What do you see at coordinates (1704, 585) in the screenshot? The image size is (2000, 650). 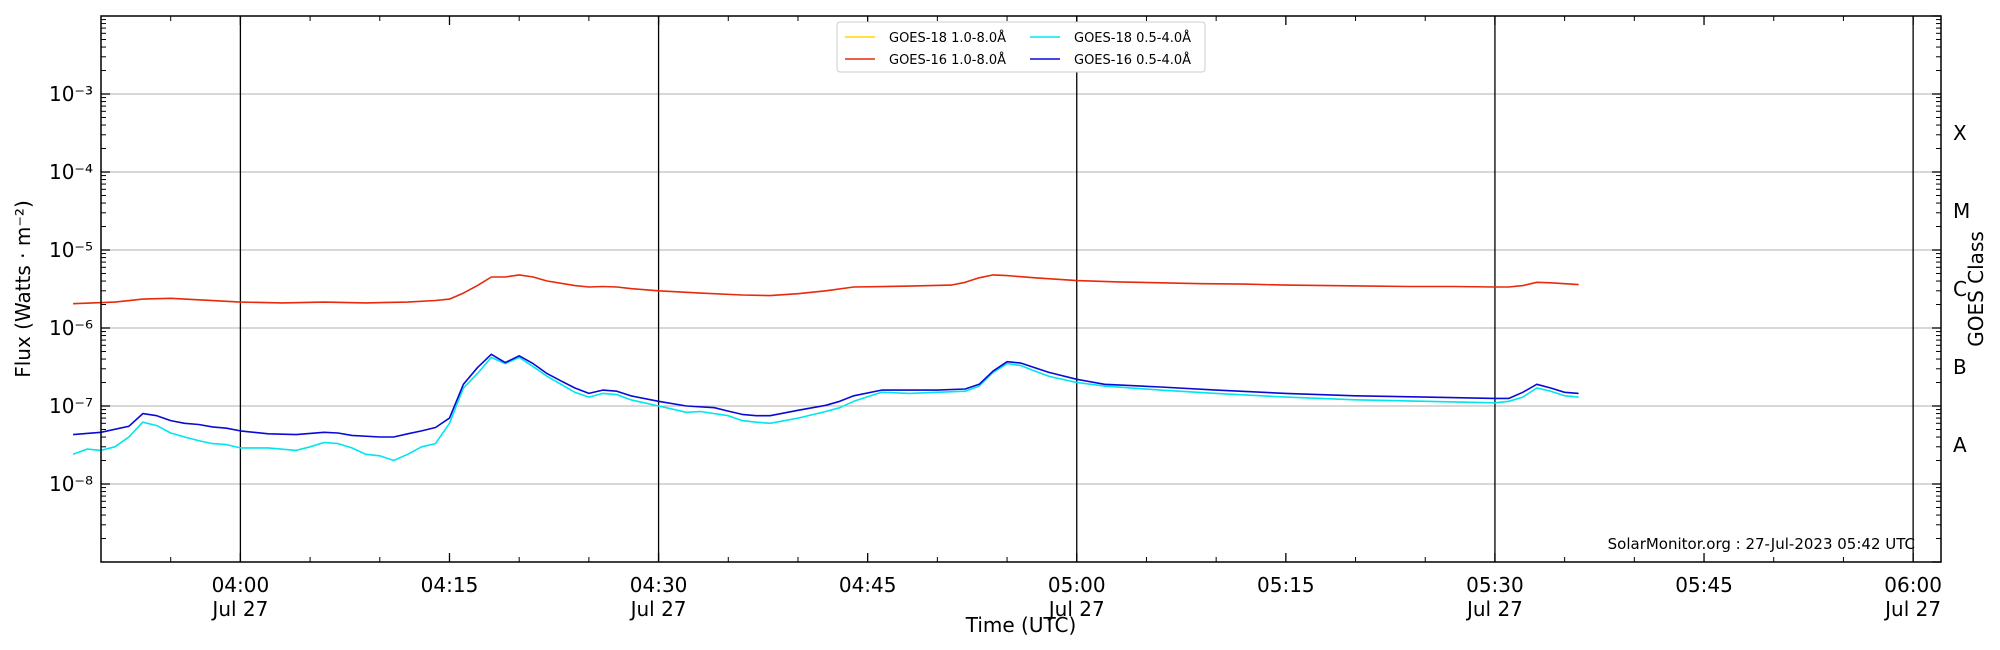 I see `x-tick-label: 05:45` at bounding box center [1704, 585].